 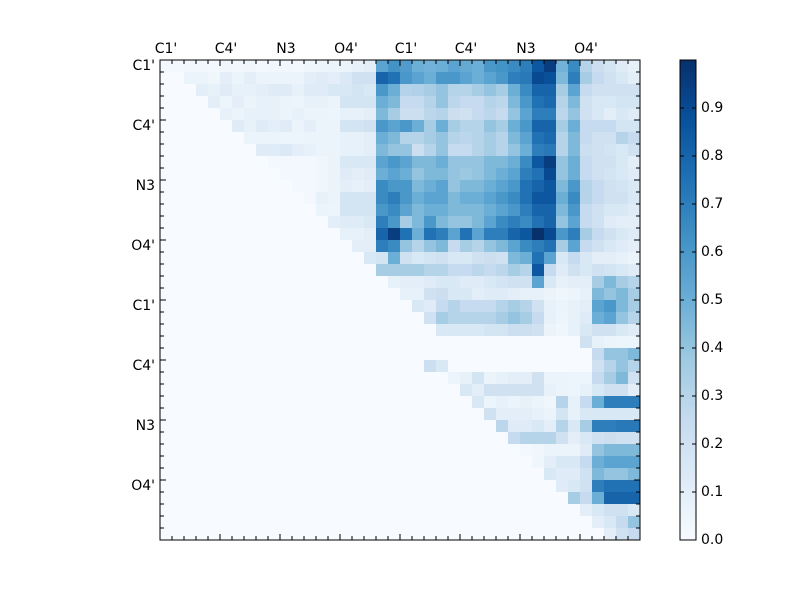 What do you see at coordinates (346, 49) in the screenshot?
I see `x-tick-label-3: O4'` at bounding box center [346, 49].